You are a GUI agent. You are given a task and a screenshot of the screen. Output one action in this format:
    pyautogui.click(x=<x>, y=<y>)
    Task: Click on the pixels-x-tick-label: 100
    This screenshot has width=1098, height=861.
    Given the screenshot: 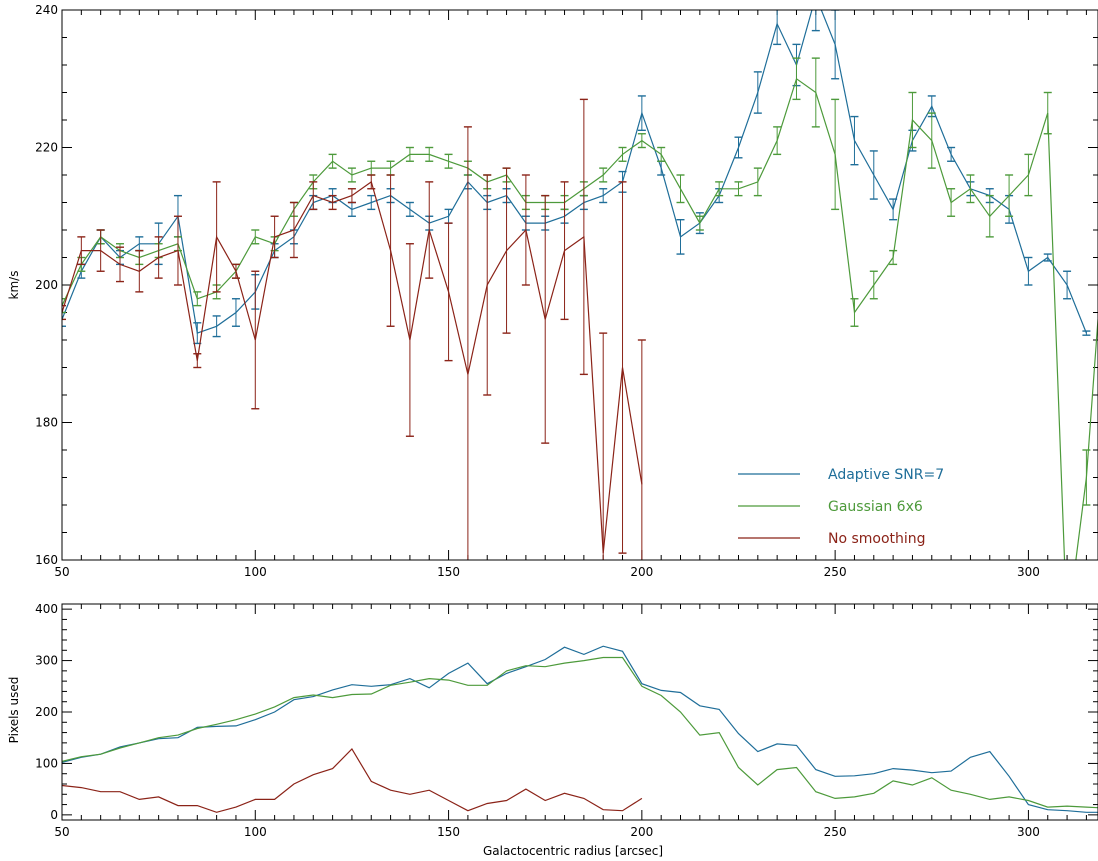 What is the action you would take?
    pyautogui.click(x=255, y=832)
    